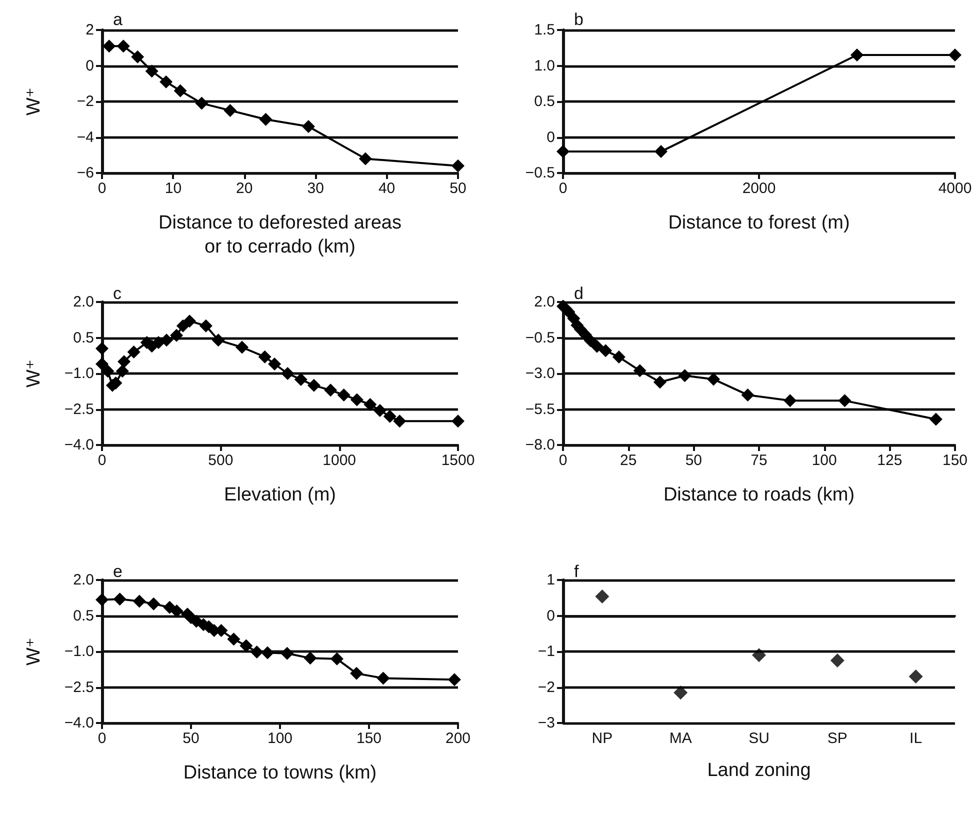 The width and height of the screenshot is (977, 814). I want to click on x-tick-label: IL, so click(916, 738).